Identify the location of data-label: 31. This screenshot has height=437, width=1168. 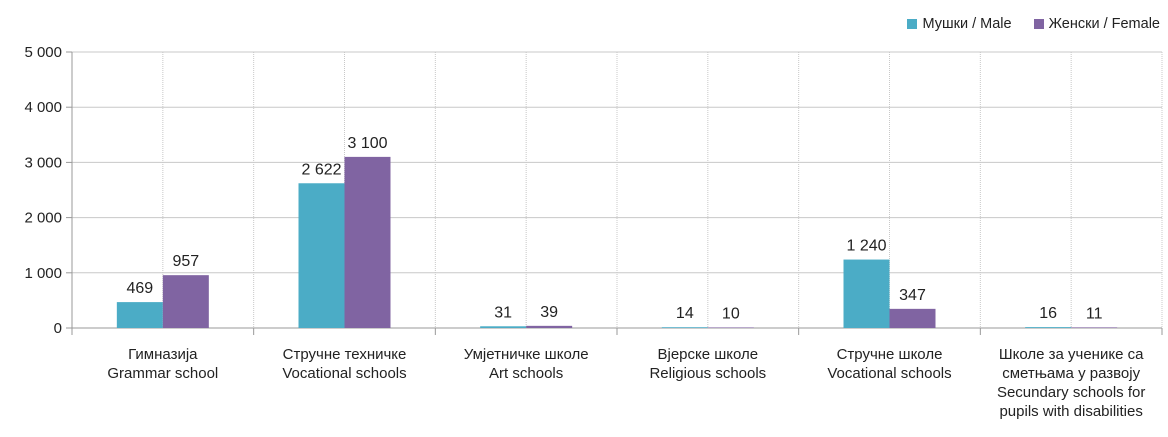
(503, 312).